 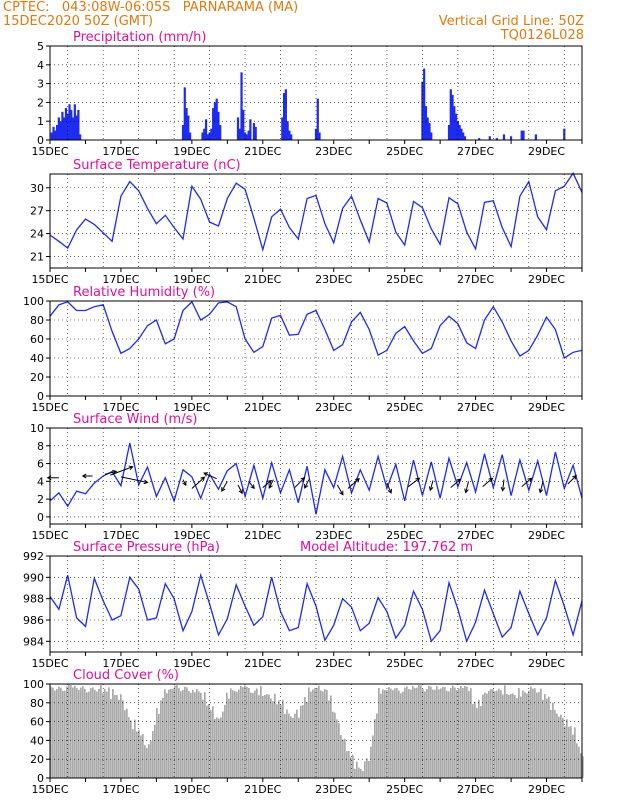 I want to click on cloud-xtick-label: 19DEC, so click(x=191, y=789).